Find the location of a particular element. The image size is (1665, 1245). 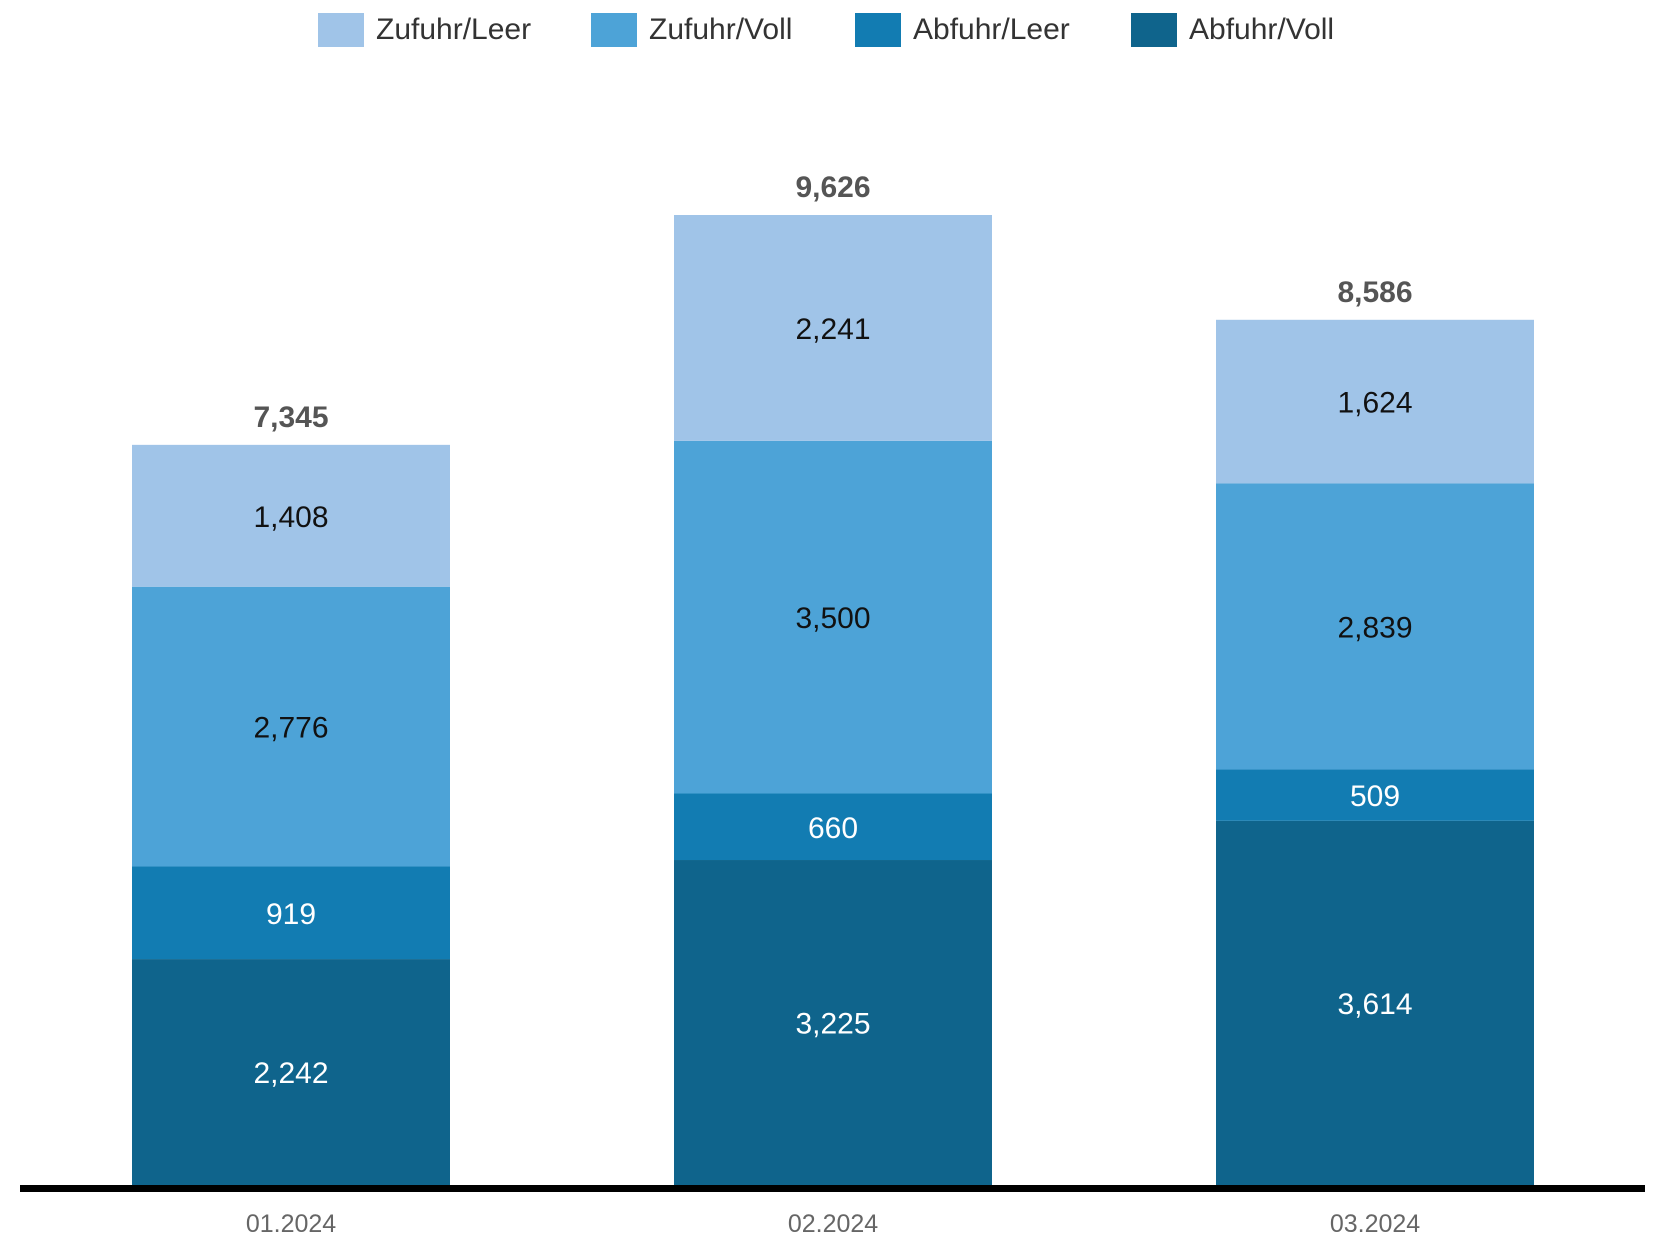

data-label-abfuhr-leer-01-2024: 919 is located at coordinates (291, 914).